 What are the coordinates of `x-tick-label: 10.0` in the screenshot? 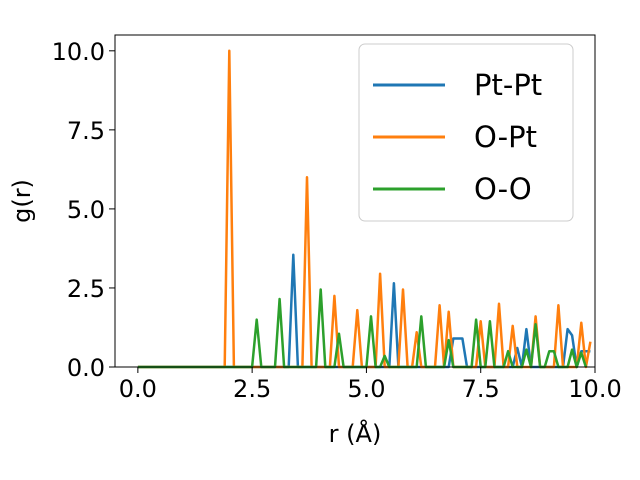 It's located at (594, 389).